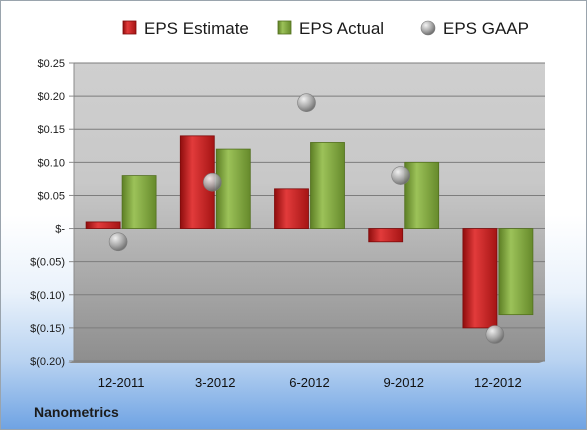  What do you see at coordinates (103, 225) in the screenshot?
I see `eps-estimate-bar-12-2011` at bounding box center [103, 225].